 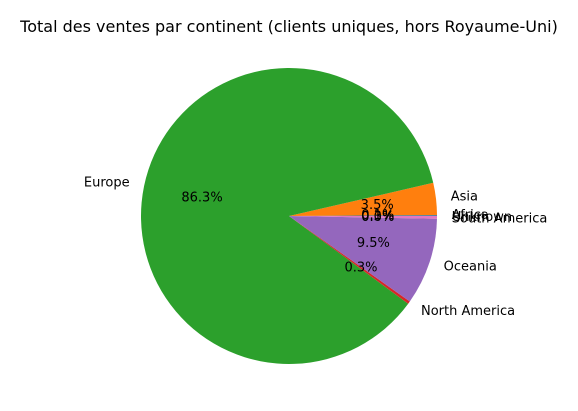 What do you see at coordinates (201, 197) in the screenshot?
I see `pie-pct-europe: 86.3%` at bounding box center [201, 197].